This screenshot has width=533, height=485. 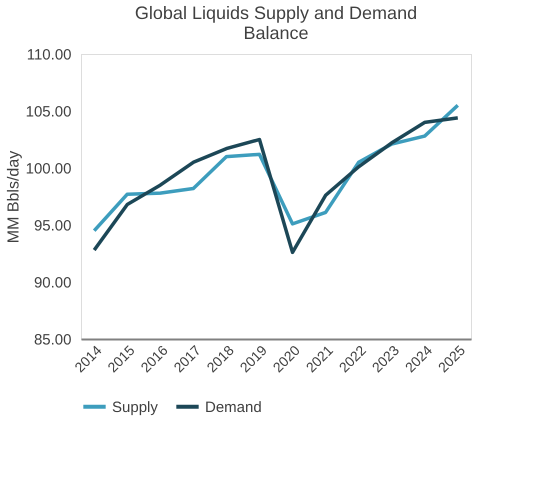 What do you see at coordinates (233, 407) in the screenshot?
I see `legend-label: Demand` at bounding box center [233, 407].